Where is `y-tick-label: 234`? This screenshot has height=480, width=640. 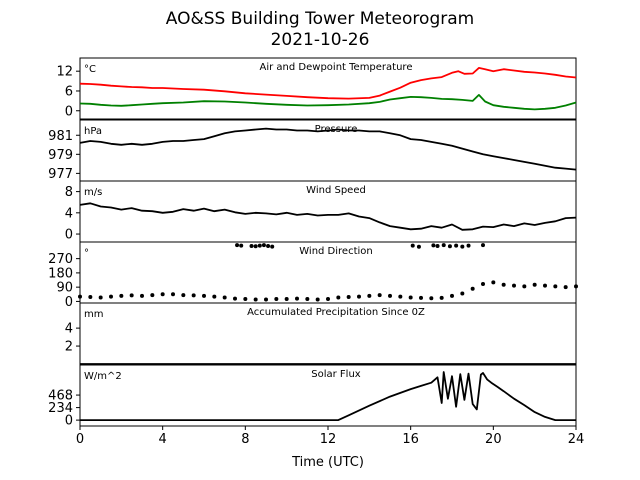
y-tick-label: 234 is located at coordinates (60, 408).